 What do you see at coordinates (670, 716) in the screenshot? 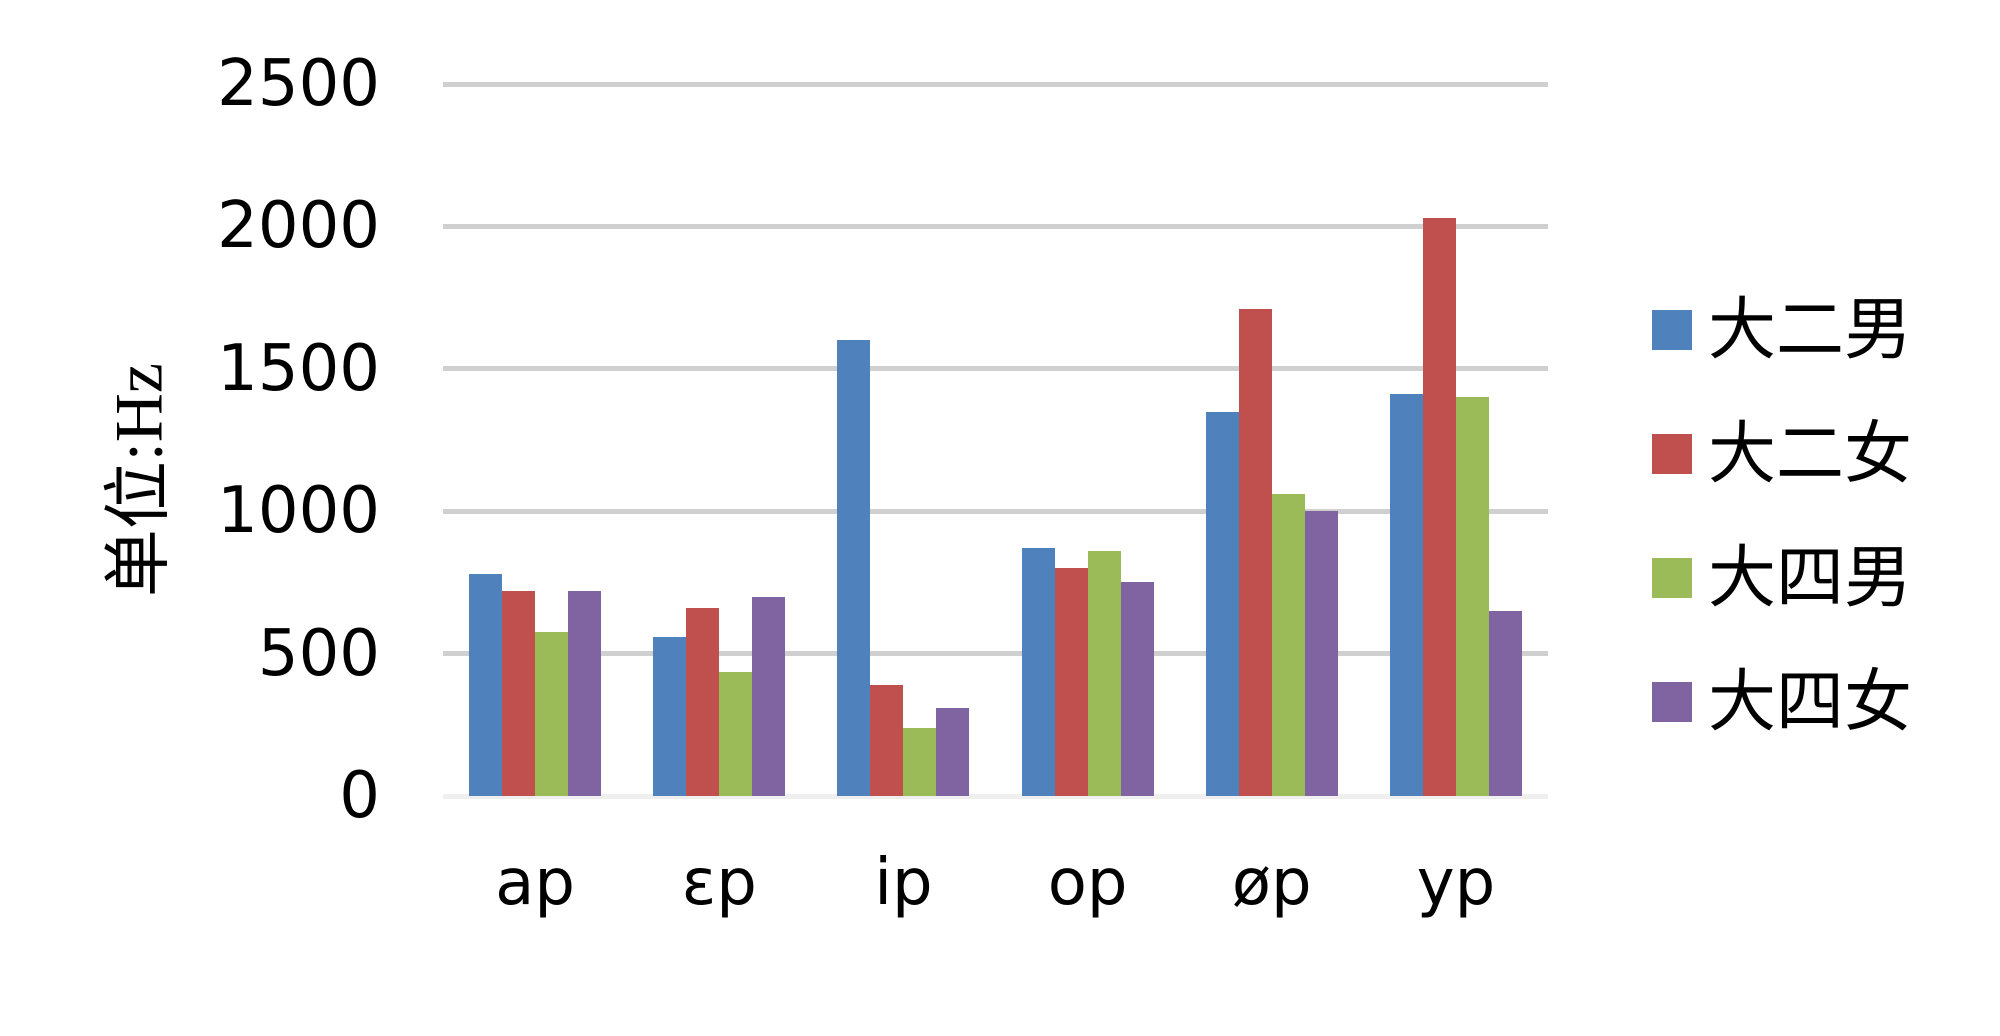
I see `bar-大二男-εp` at bounding box center [670, 716].